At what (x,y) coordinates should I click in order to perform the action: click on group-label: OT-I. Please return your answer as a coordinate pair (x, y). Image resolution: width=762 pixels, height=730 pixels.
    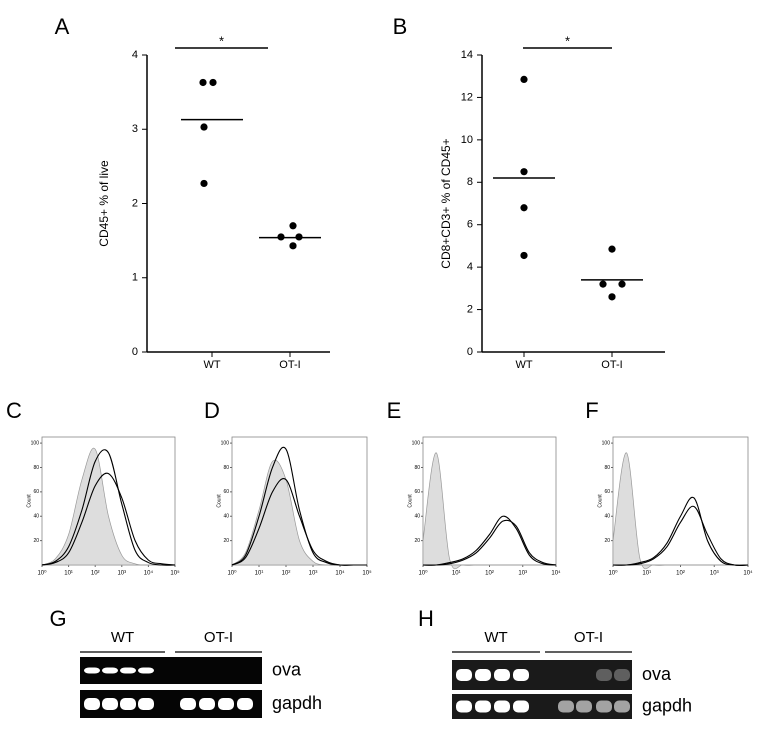
    Looking at the image, I should click on (218, 637).